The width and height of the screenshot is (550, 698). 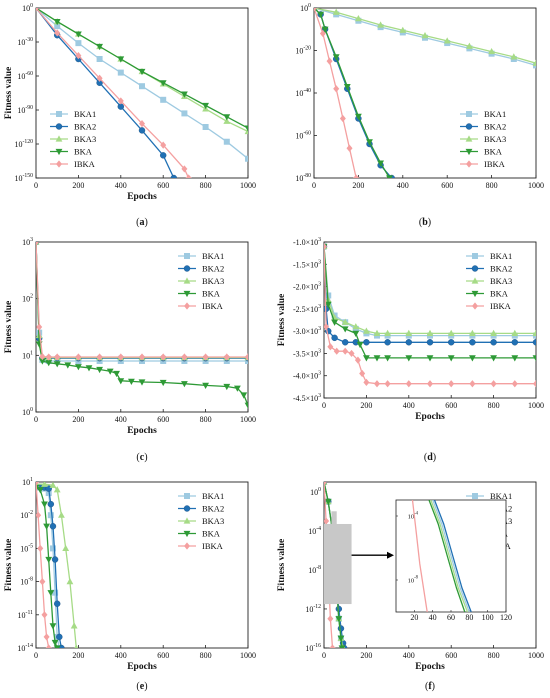 I want to click on inset-series-line, so click(x=449, y=556).